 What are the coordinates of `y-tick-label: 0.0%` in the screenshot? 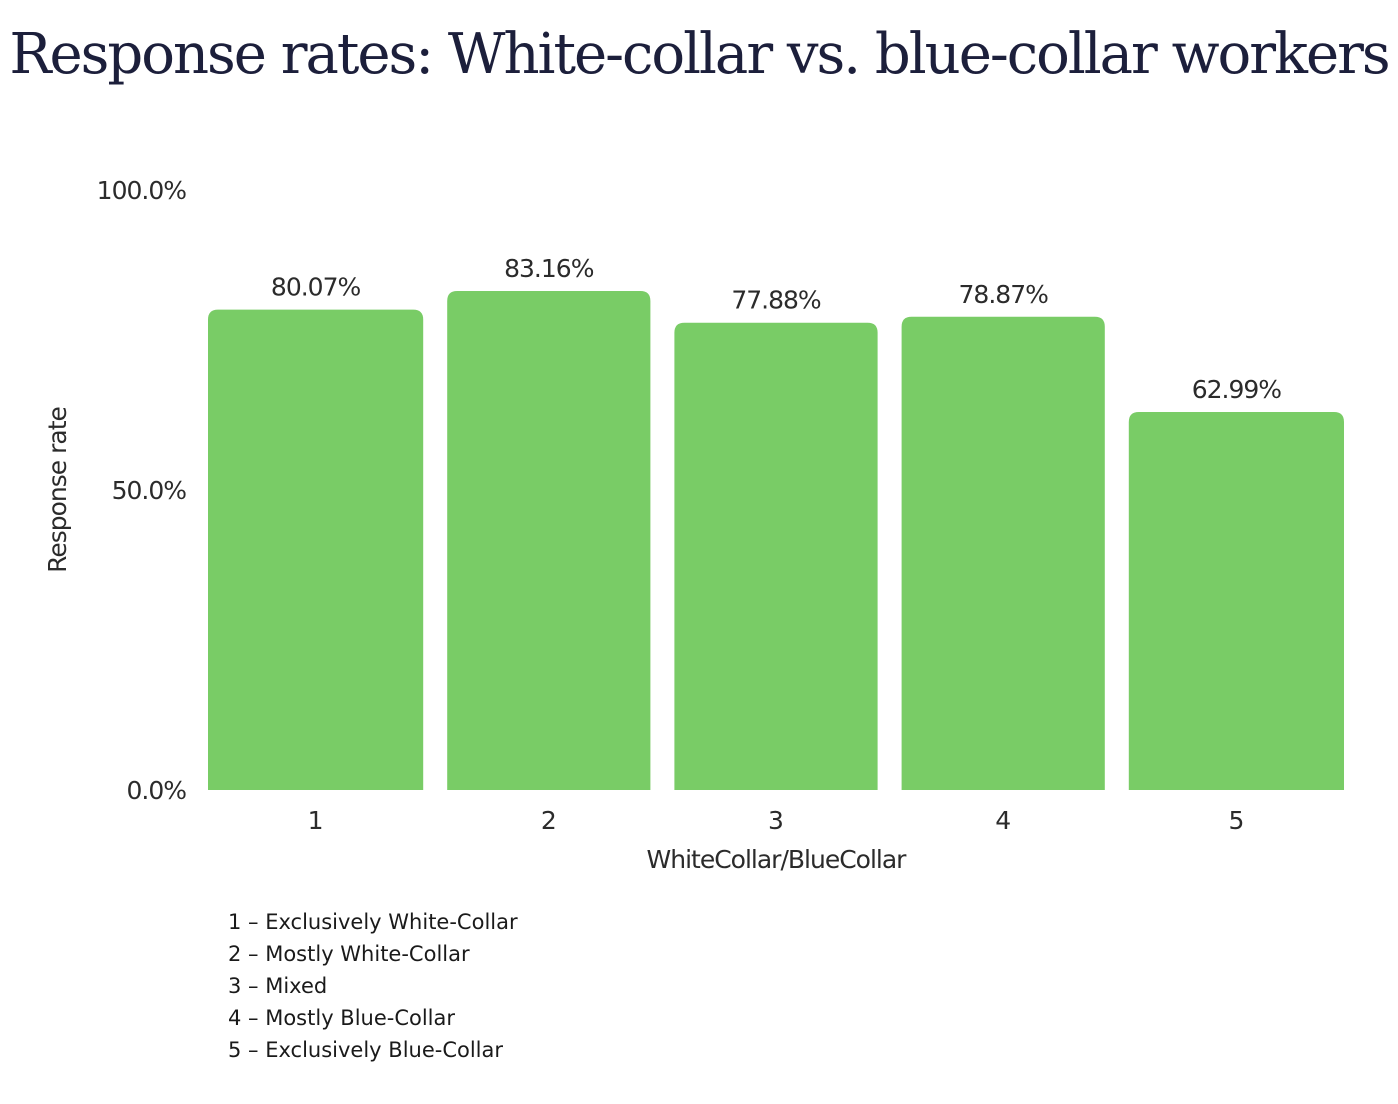 It's located at (156, 790).